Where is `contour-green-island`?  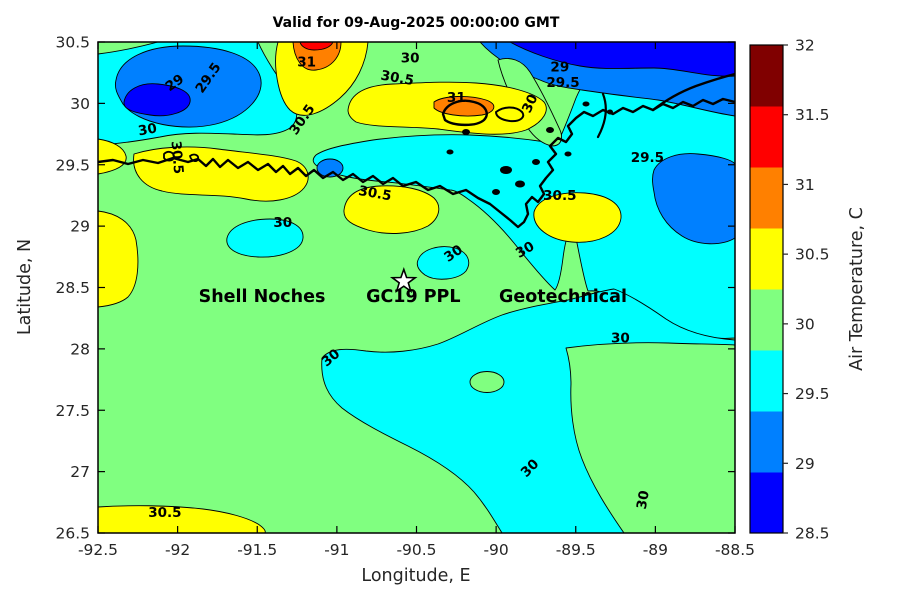
contour-green-island is located at coordinates (487, 382).